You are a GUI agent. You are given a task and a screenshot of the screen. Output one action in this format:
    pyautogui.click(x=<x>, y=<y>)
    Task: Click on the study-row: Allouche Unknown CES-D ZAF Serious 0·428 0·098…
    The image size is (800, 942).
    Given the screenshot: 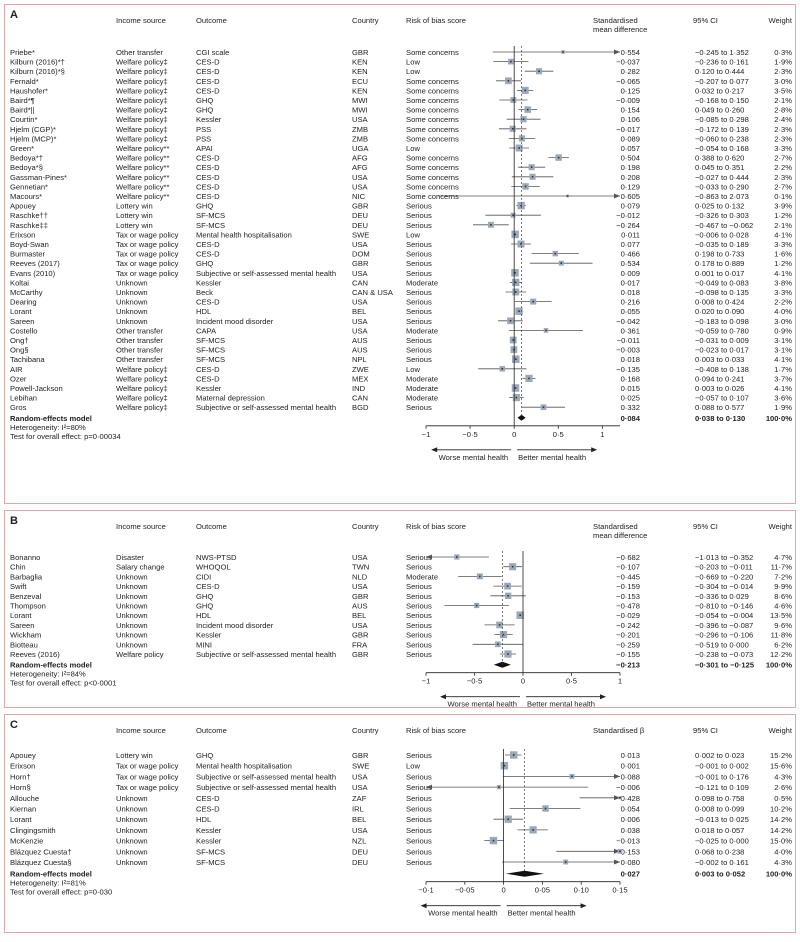 What is the action you would take?
    pyautogui.click(x=401, y=798)
    